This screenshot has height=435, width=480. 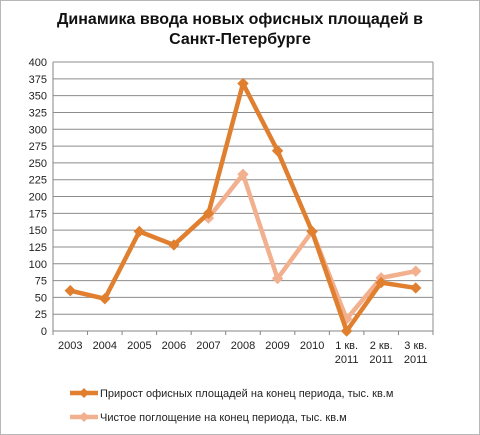 What do you see at coordinates (38, 181) in the screenshot?
I see `y-tick-label: 225` at bounding box center [38, 181].